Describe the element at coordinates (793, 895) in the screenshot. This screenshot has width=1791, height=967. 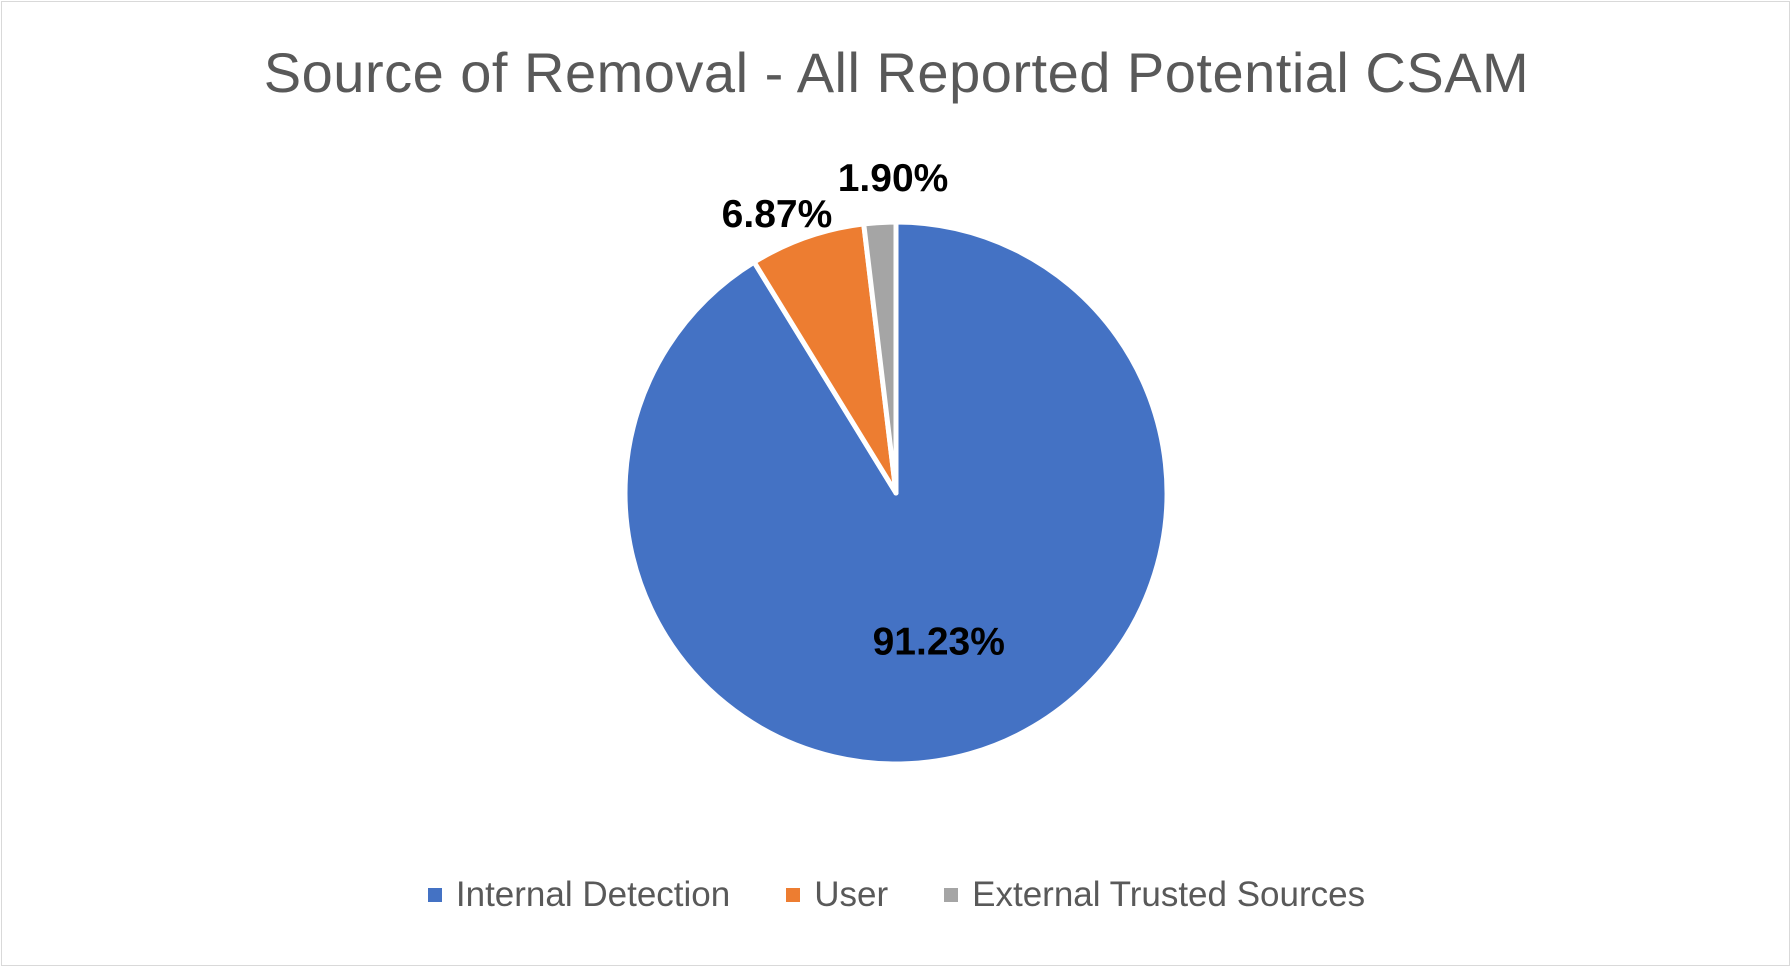
I see `legend-swatch-user` at that location.